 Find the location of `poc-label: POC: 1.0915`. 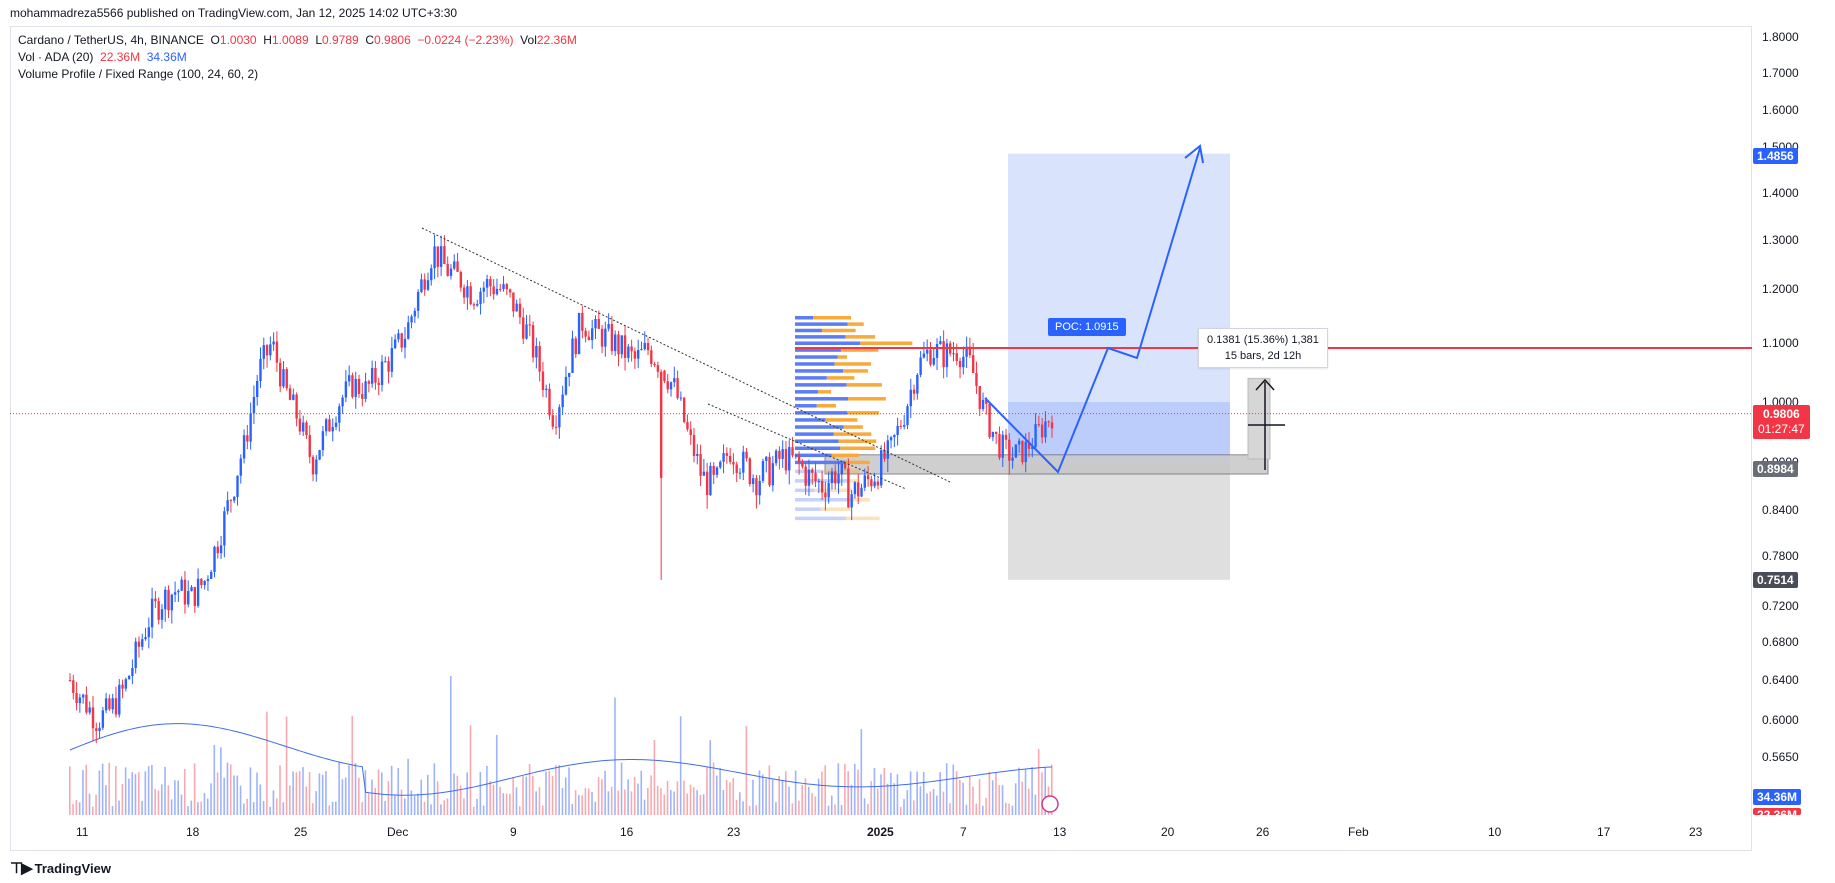

poc-label: POC: 1.0915 is located at coordinates (1087, 327).